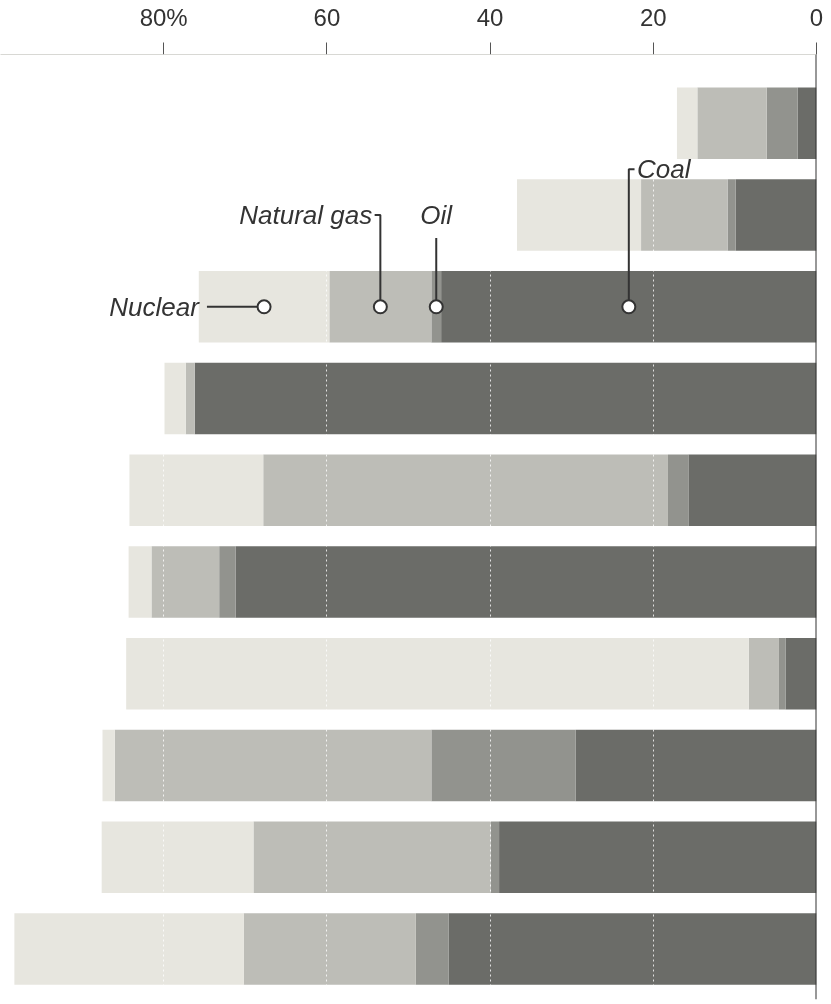 The image size is (831, 1004). What do you see at coordinates (490, 17) in the screenshot?
I see `x-tick-label: 40` at bounding box center [490, 17].